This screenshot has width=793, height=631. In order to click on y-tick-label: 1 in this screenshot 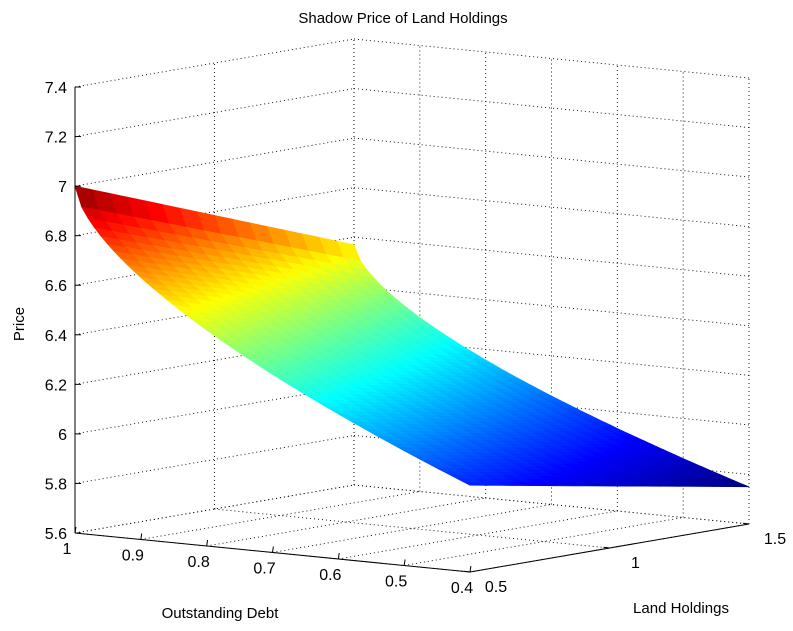, I will do `click(635, 563)`.